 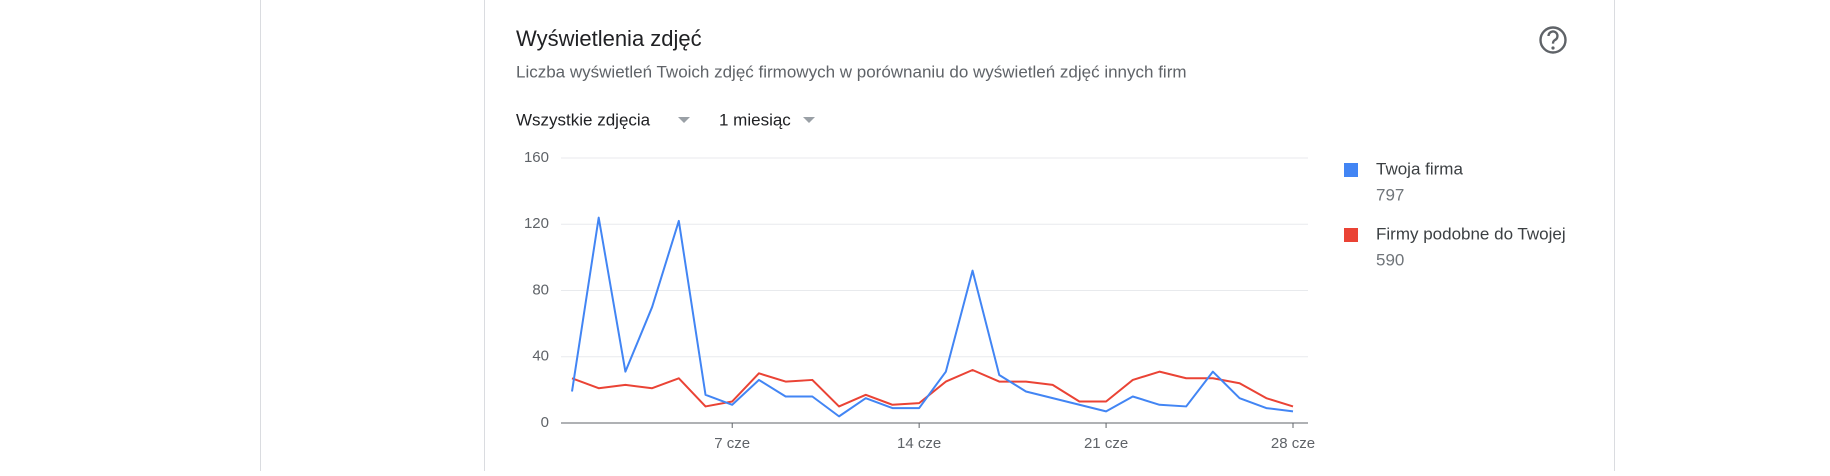 I want to click on legend-item: Firmy podobne do Twojej 590, so click(x=1455, y=246).